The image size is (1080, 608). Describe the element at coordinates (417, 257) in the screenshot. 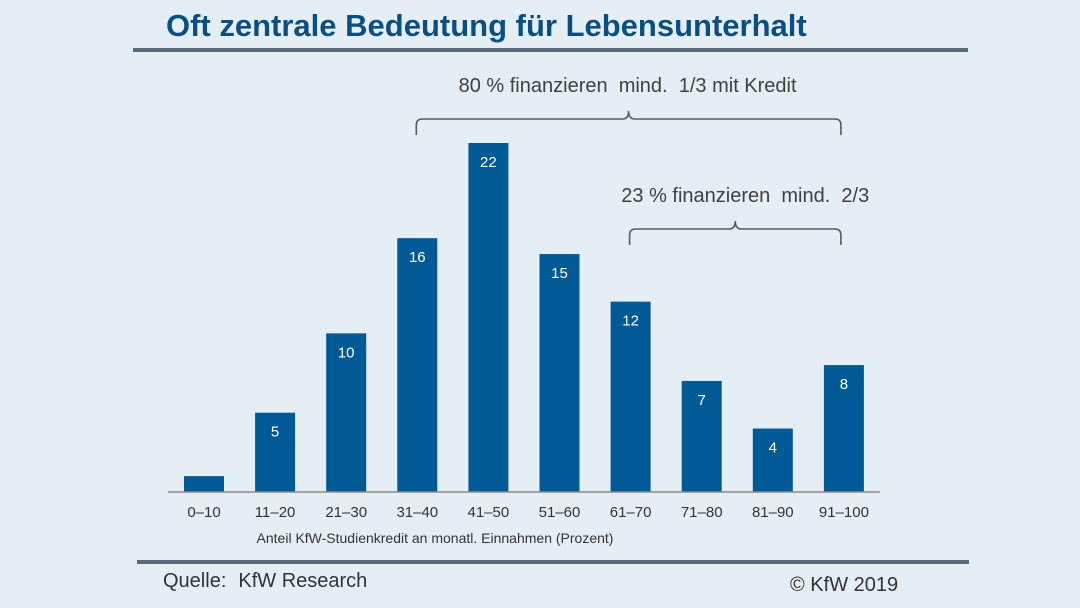

I see `bar-value-label: 16` at that location.